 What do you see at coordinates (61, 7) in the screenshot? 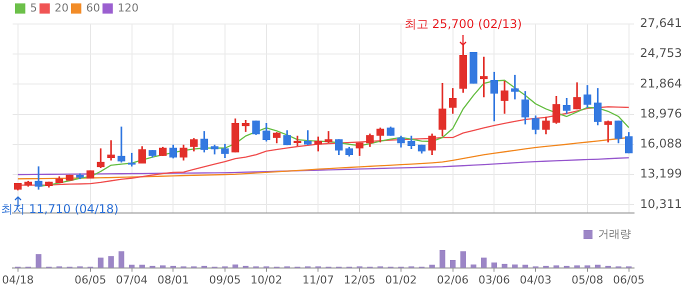
I see `legend-label: 20` at bounding box center [61, 7].